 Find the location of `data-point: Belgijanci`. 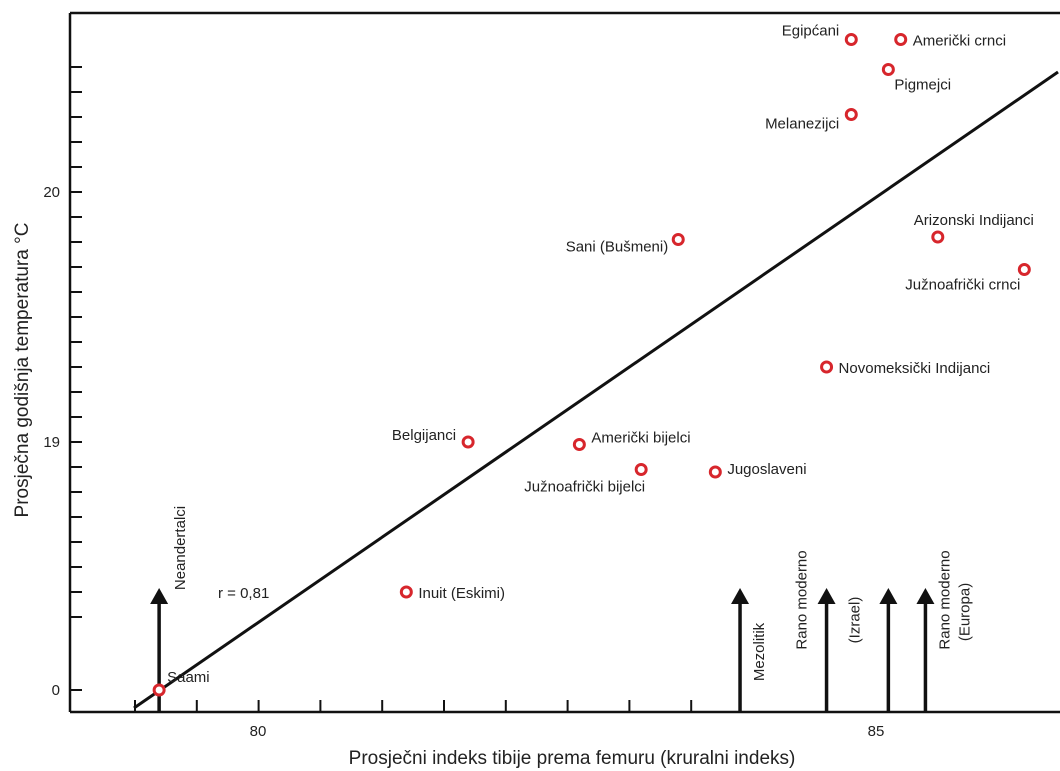

data-point: Belgijanci is located at coordinates (433, 438).